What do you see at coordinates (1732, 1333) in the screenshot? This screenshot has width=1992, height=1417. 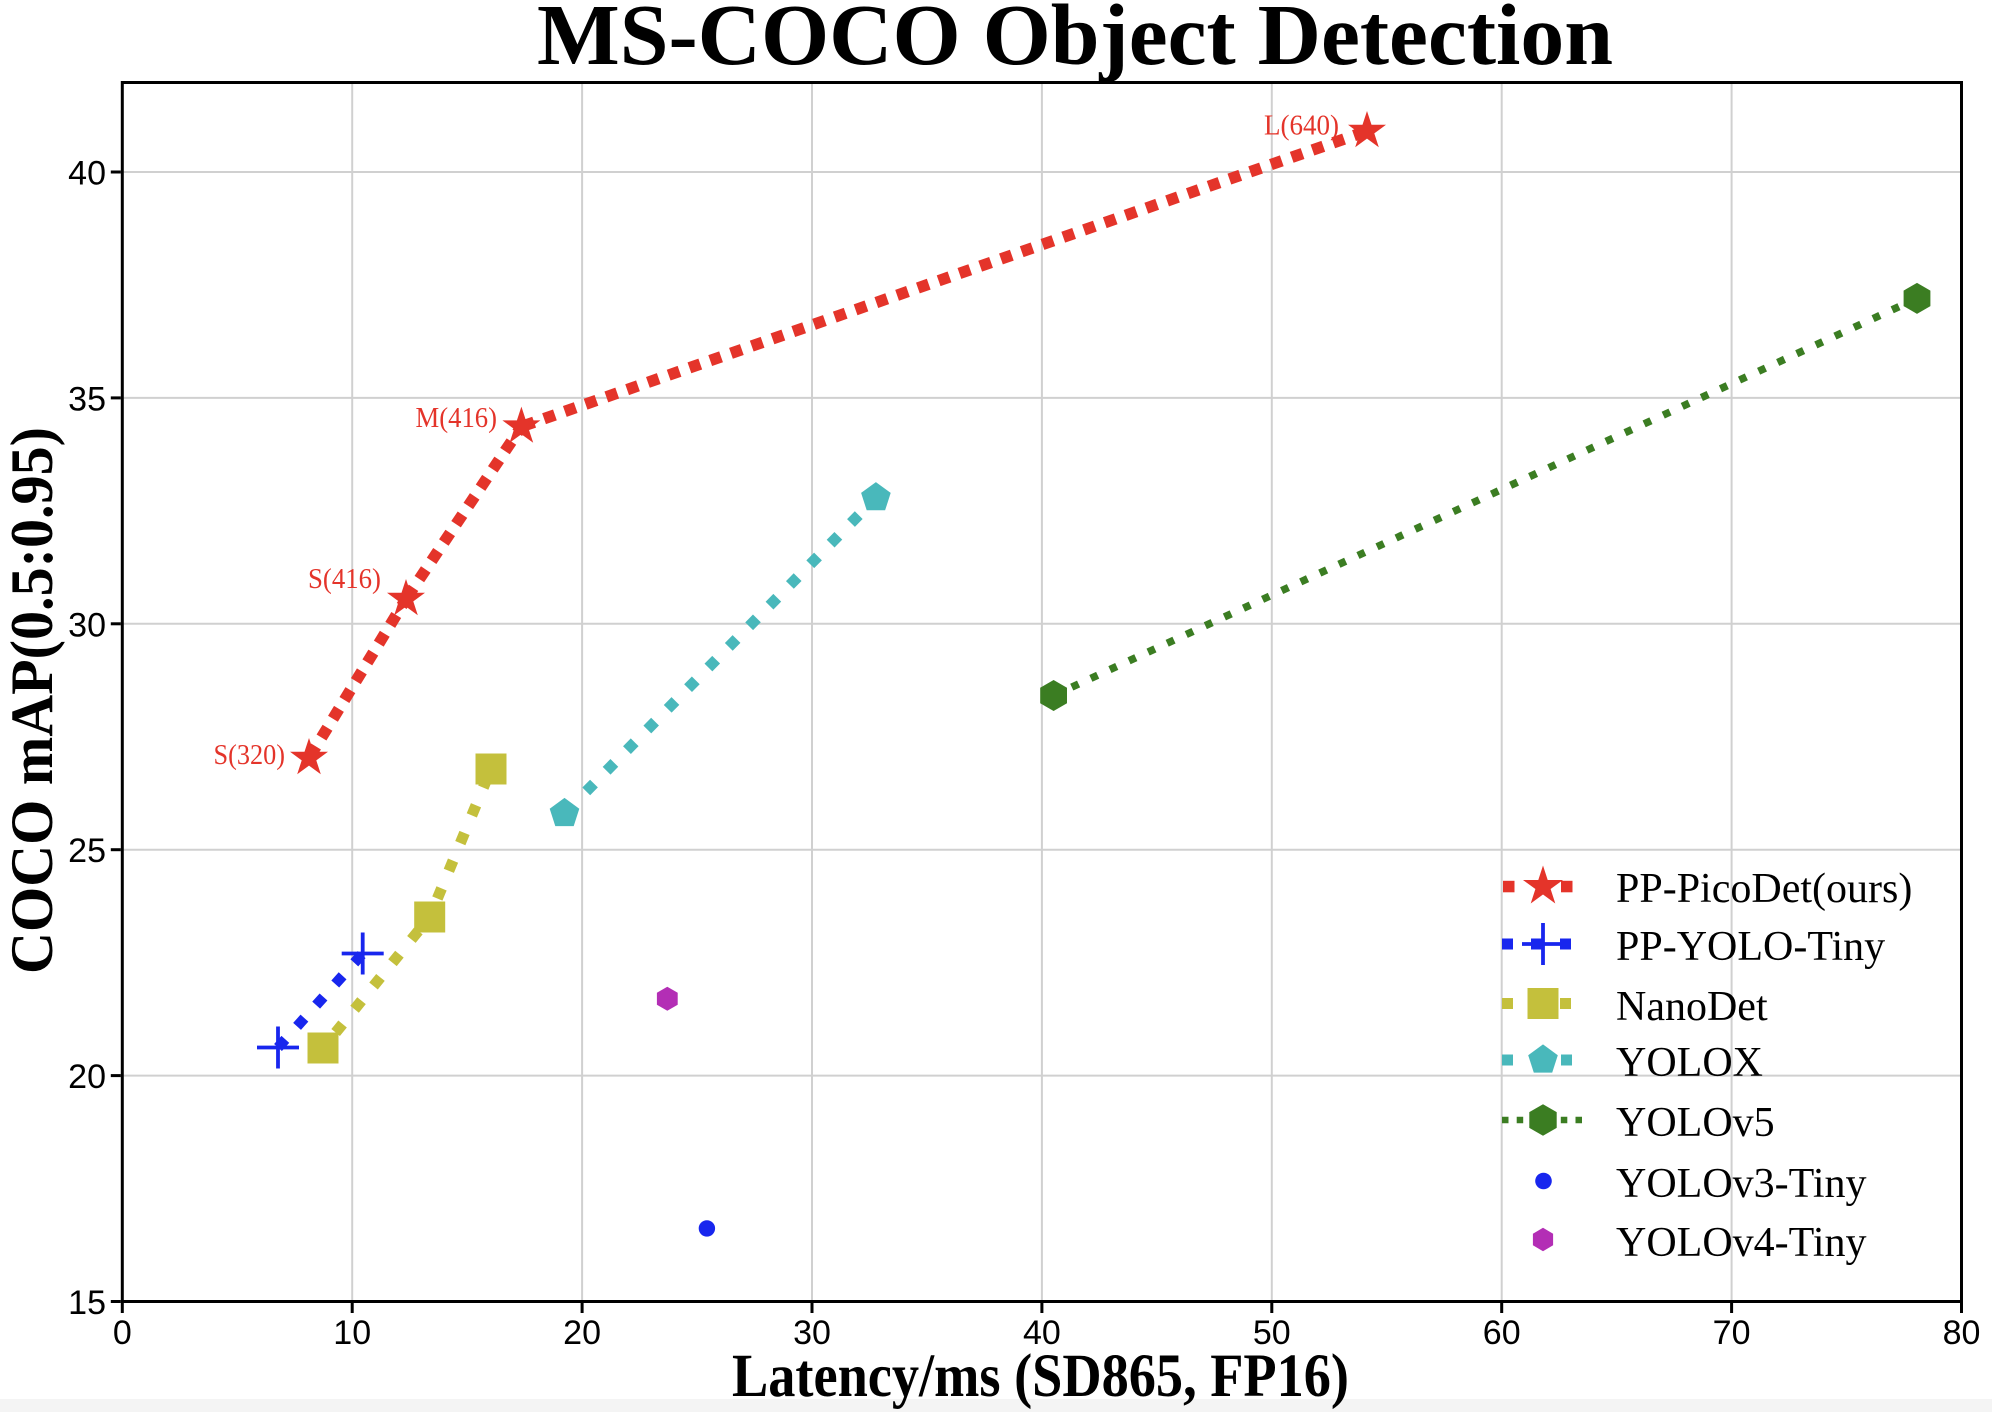 I see `svg-text: 70` at bounding box center [1732, 1333].